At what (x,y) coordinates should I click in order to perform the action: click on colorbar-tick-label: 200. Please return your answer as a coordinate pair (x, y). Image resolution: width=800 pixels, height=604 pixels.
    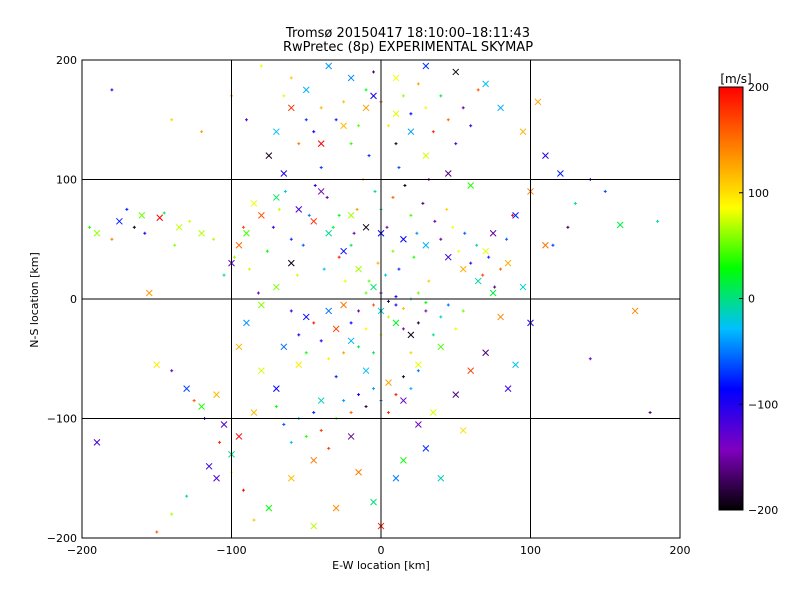
    Looking at the image, I should click on (758, 87).